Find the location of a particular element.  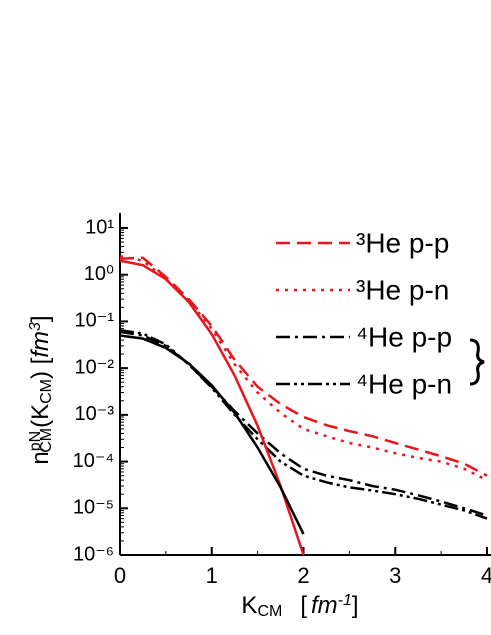

y-tick-label: 10⁻² is located at coordinates (95, 367).